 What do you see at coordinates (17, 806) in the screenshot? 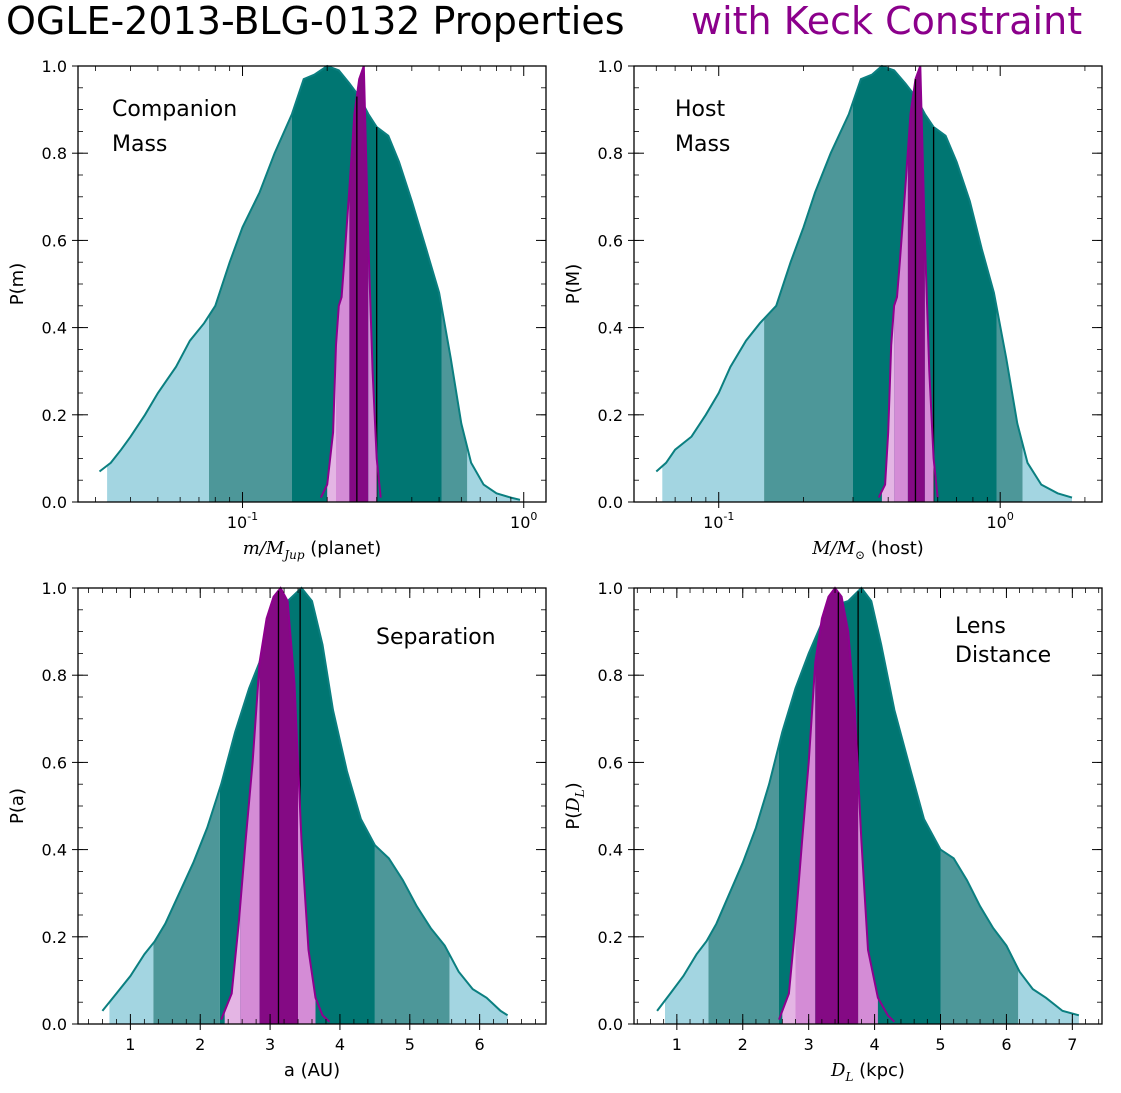
I see `y-axis-label: P(a)` at bounding box center [17, 806].